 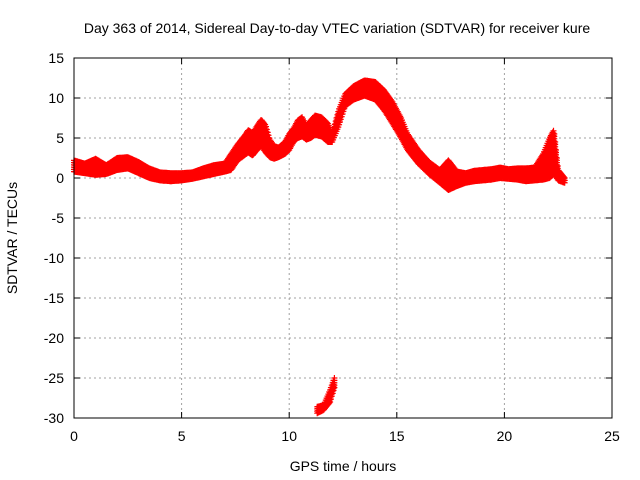 I want to click on x-axis-label: GPS time / hours, so click(x=343, y=466).